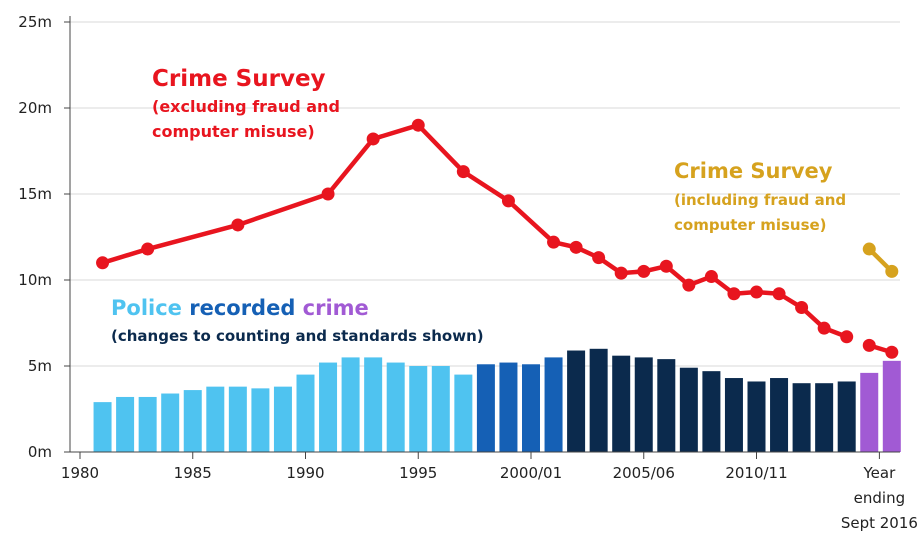 This screenshot has height=559, width=920. What do you see at coordinates (35, 194) in the screenshot?
I see `y-tick-label-15m: 15m` at bounding box center [35, 194].